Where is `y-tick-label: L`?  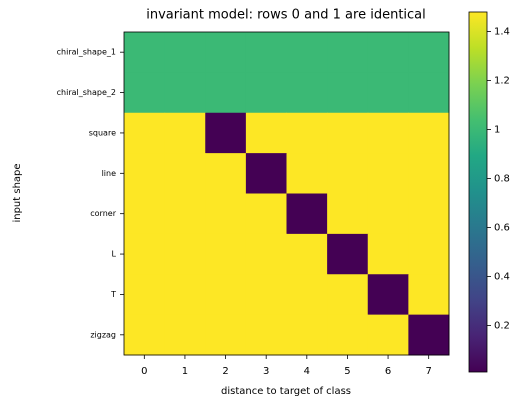
y-tick-label: L is located at coordinates (114, 254).